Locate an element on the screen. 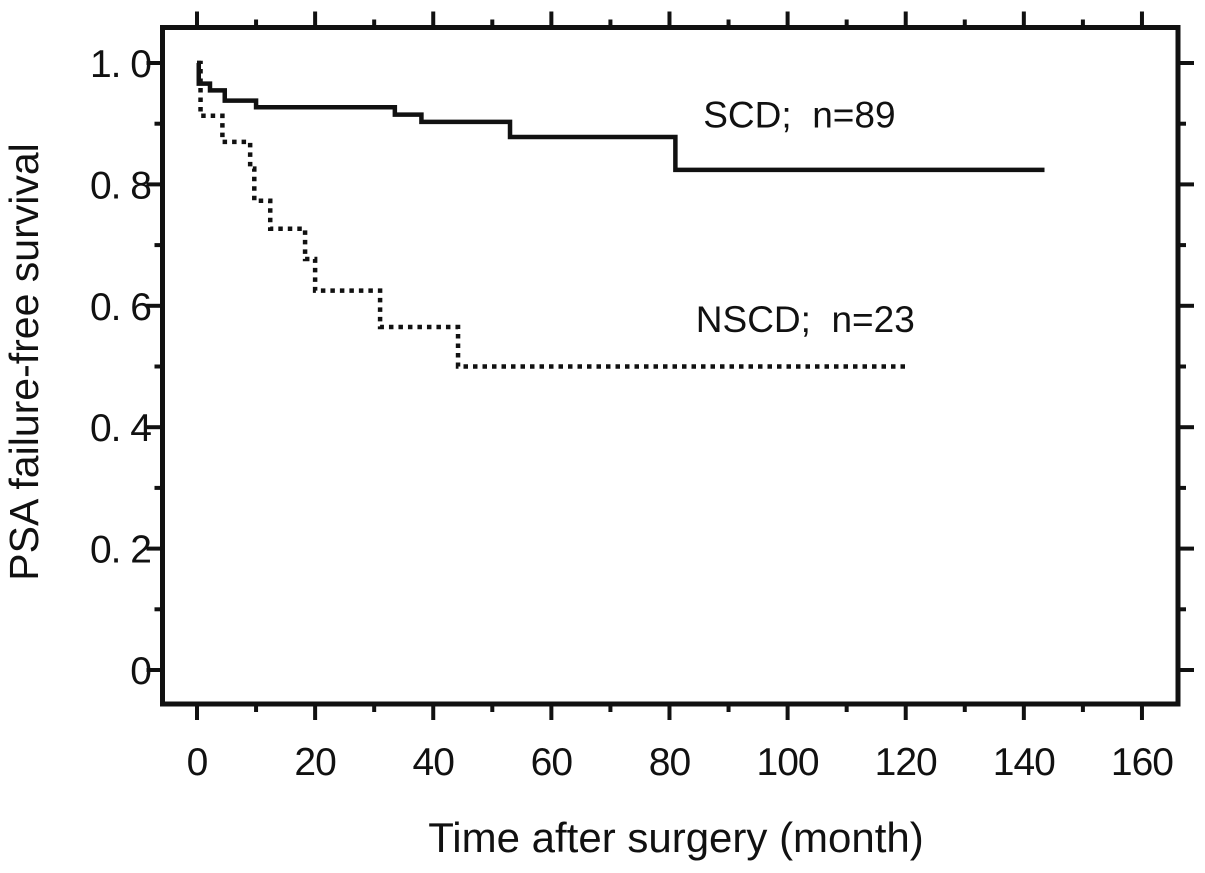 The width and height of the screenshot is (1205, 873). x-tick-label: 100 is located at coordinates (788, 762).